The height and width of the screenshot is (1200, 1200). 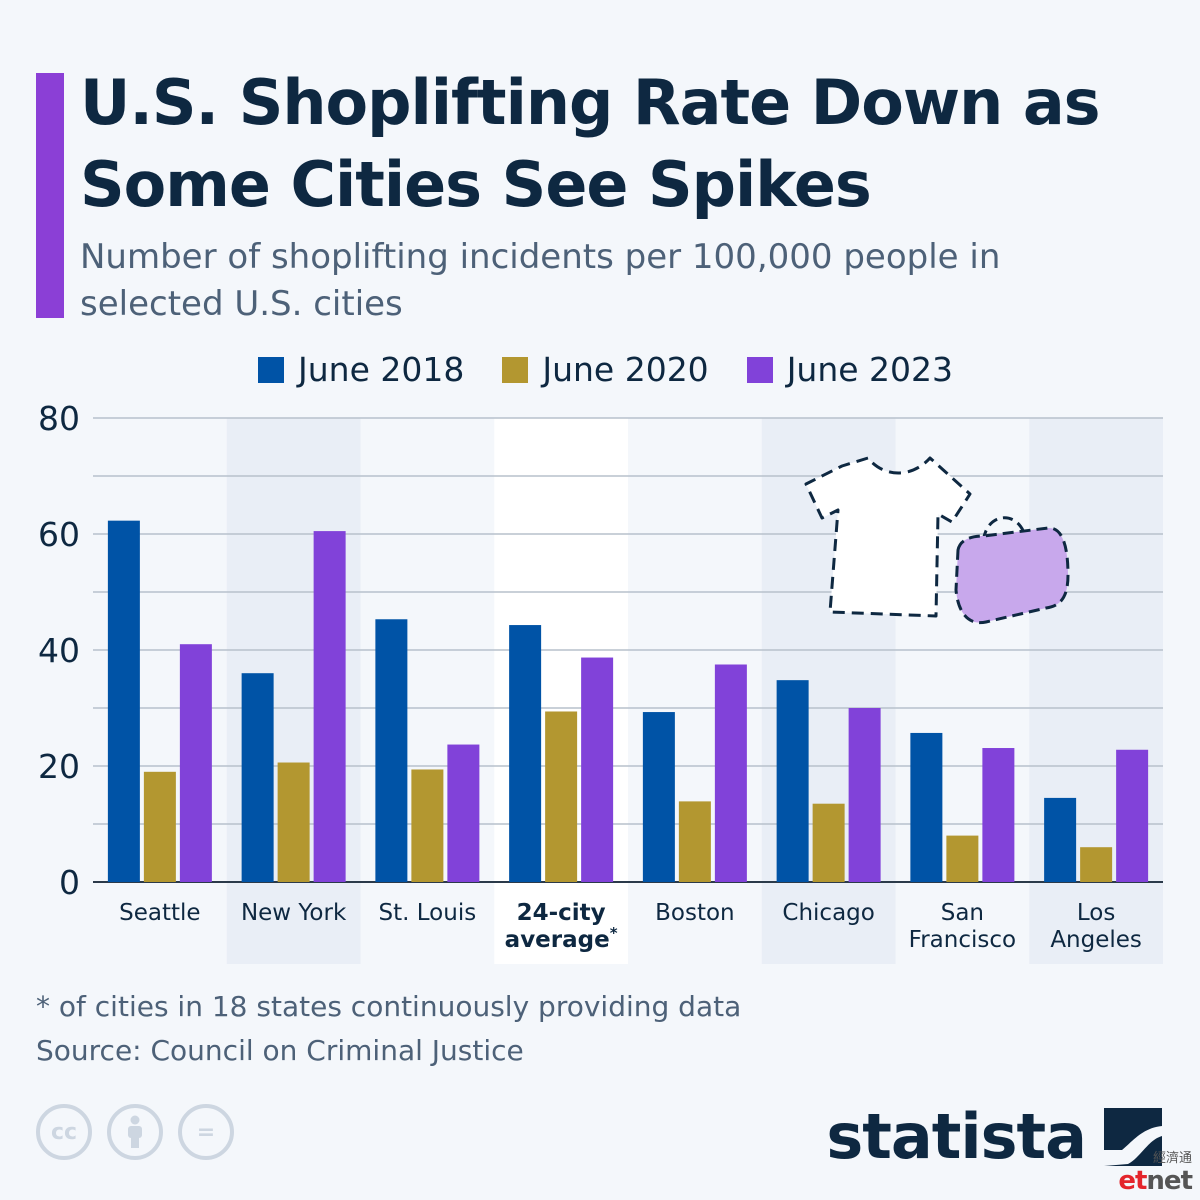 I want to click on etnet-logo: etnet, so click(x=1155, y=1181).